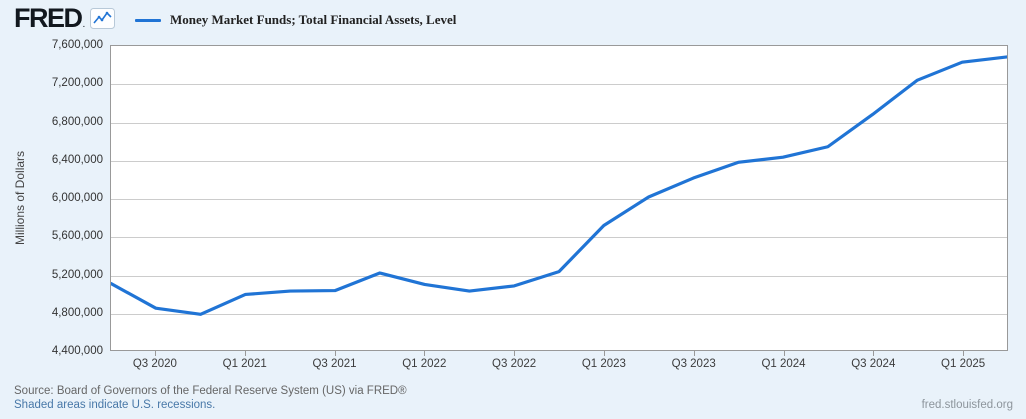 Image resolution: width=1026 pixels, height=419 pixels. What do you see at coordinates (963, 364) in the screenshot?
I see `x-axis-tick-label: Q1 2025` at bounding box center [963, 364].